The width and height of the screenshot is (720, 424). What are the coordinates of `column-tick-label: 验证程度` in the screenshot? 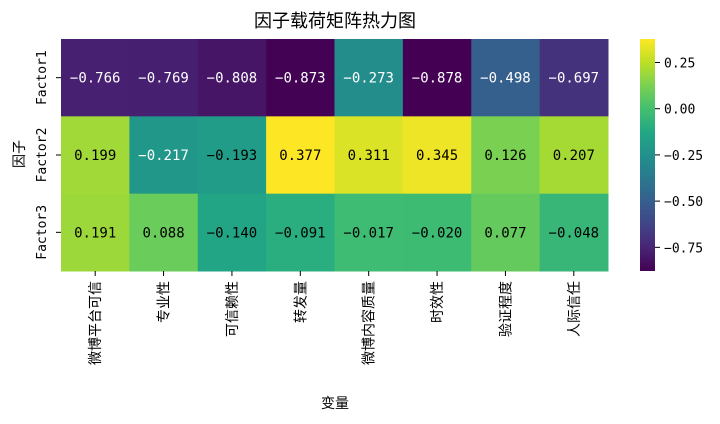 It's located at (506, 309).